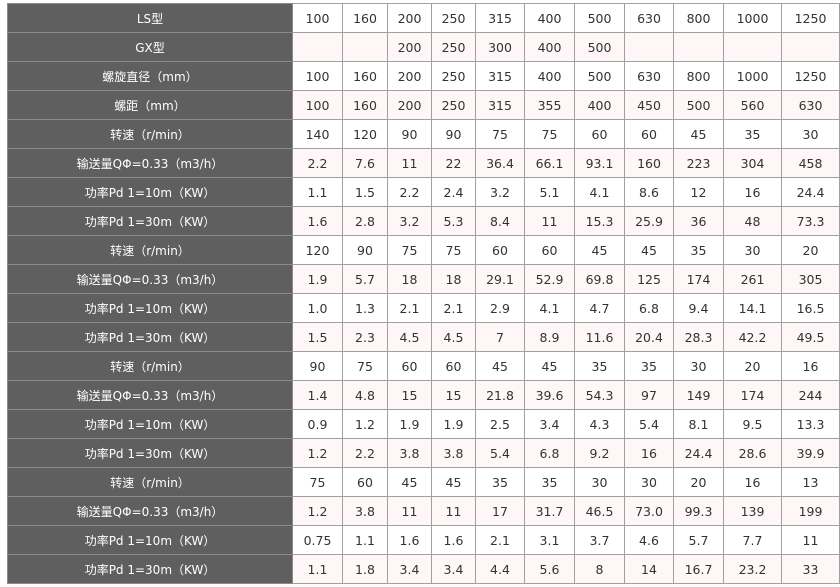 The width and height of the screenshot is (840, 587). I want to click on table-cell: 18, so click(409, 279).